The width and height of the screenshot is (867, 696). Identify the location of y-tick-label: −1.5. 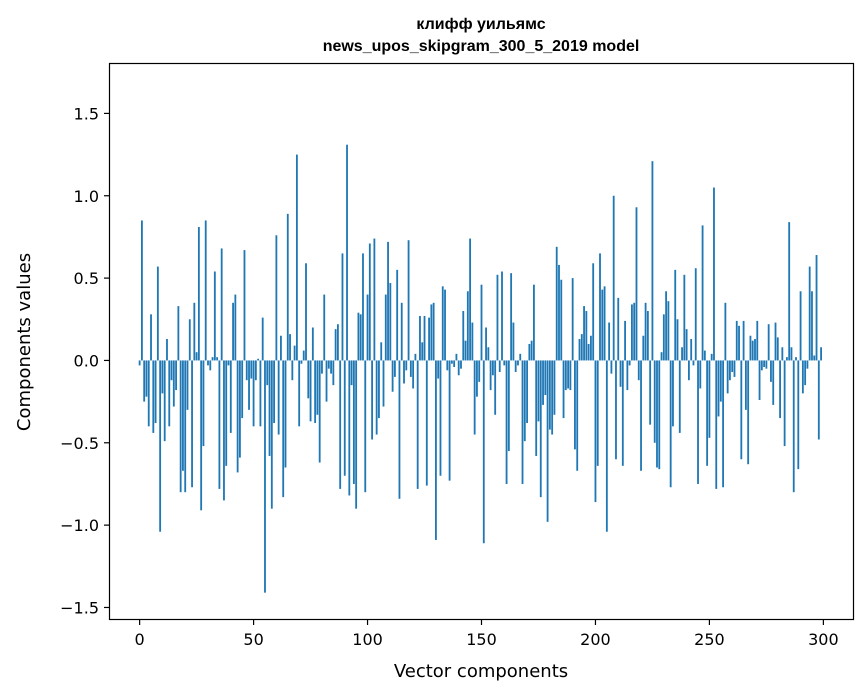
(79, 607).